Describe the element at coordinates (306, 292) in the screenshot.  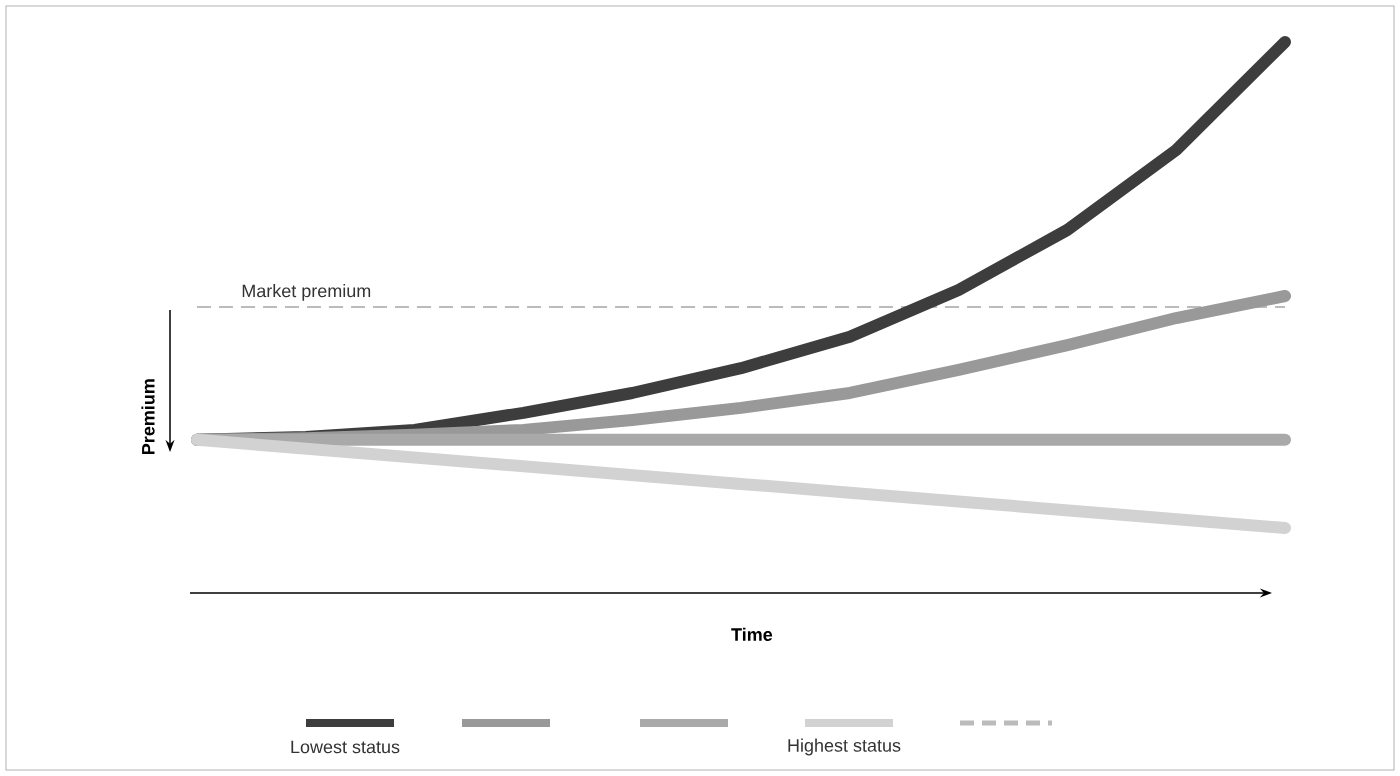
I see `ref-line-label: Market premium` at that location.